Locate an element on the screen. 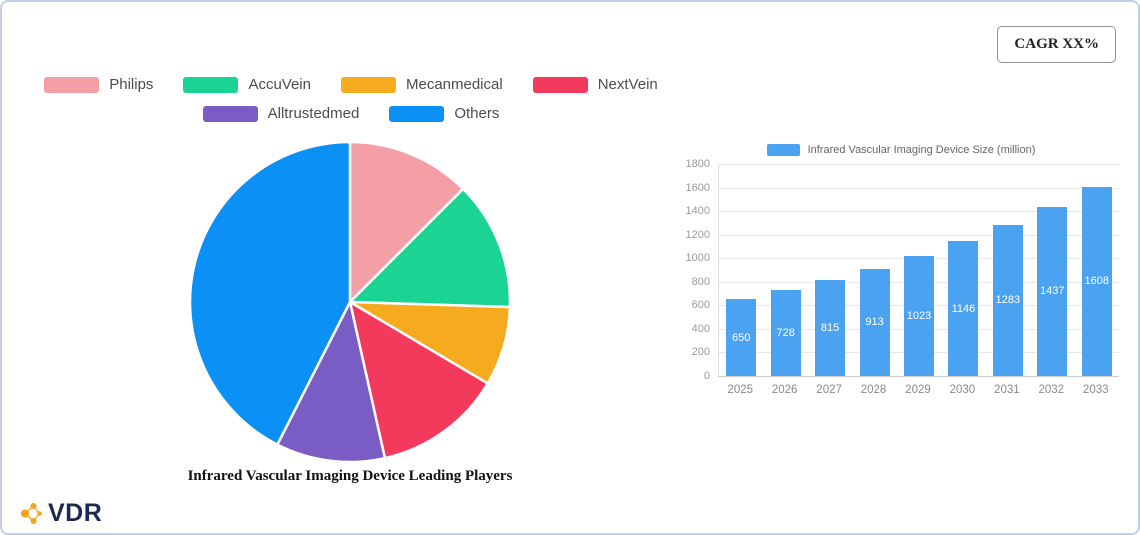 This screenshot has width=1140, height=535. y-tick-label: 600 is located at coordinates (700, 305).